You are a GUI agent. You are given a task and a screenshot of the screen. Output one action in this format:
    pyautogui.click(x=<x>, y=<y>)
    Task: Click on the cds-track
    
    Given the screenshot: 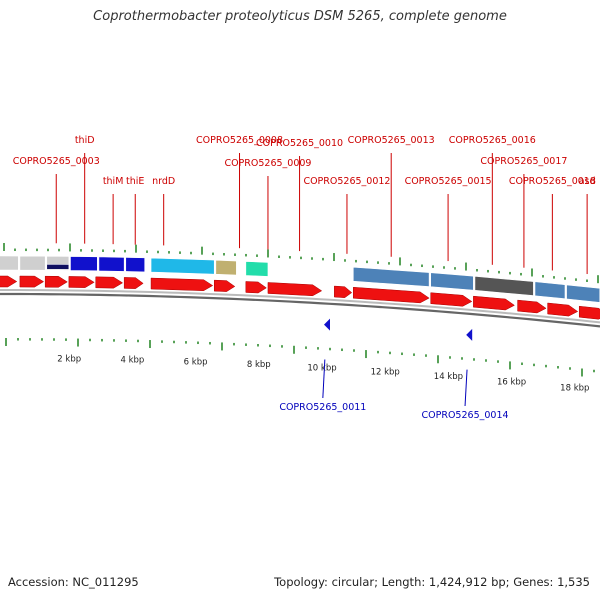 What is the action you would take?
    pyautogui.click(x=300, y=297)
    